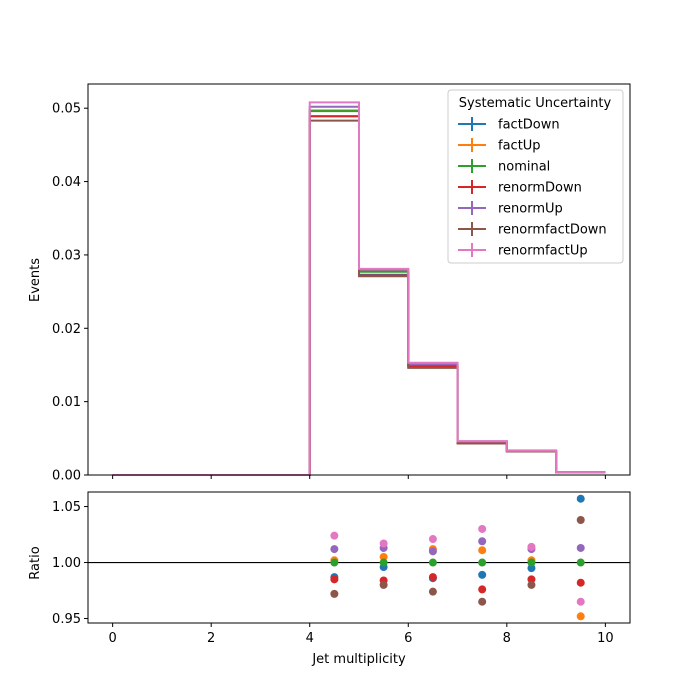  What do you see at coordinates (535, 103) in the screenshot?
I see `legend-title: Systematic Uncertainty` at bounding box center [535, 103].